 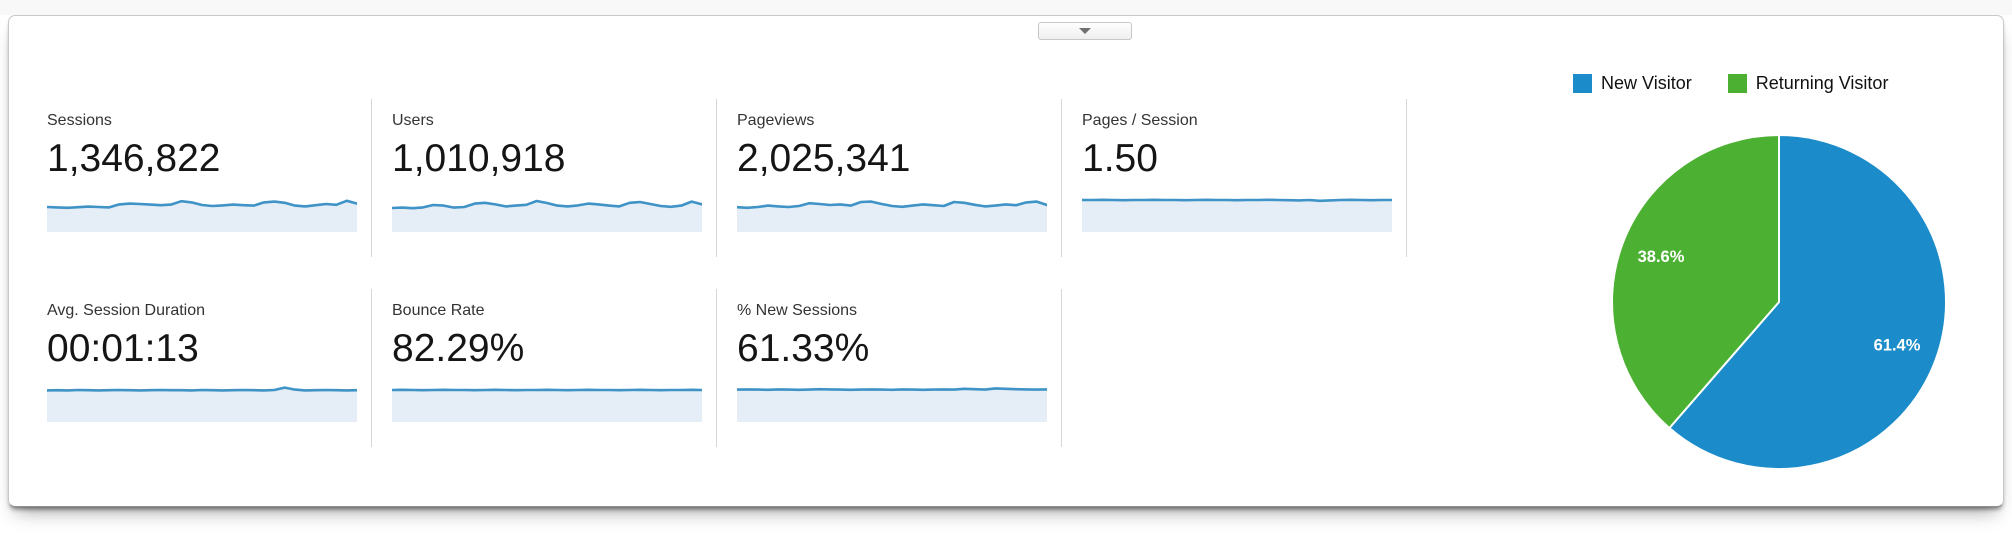 I want to click on legend-label: Returning Visitor, so click(x=1822, y=83).